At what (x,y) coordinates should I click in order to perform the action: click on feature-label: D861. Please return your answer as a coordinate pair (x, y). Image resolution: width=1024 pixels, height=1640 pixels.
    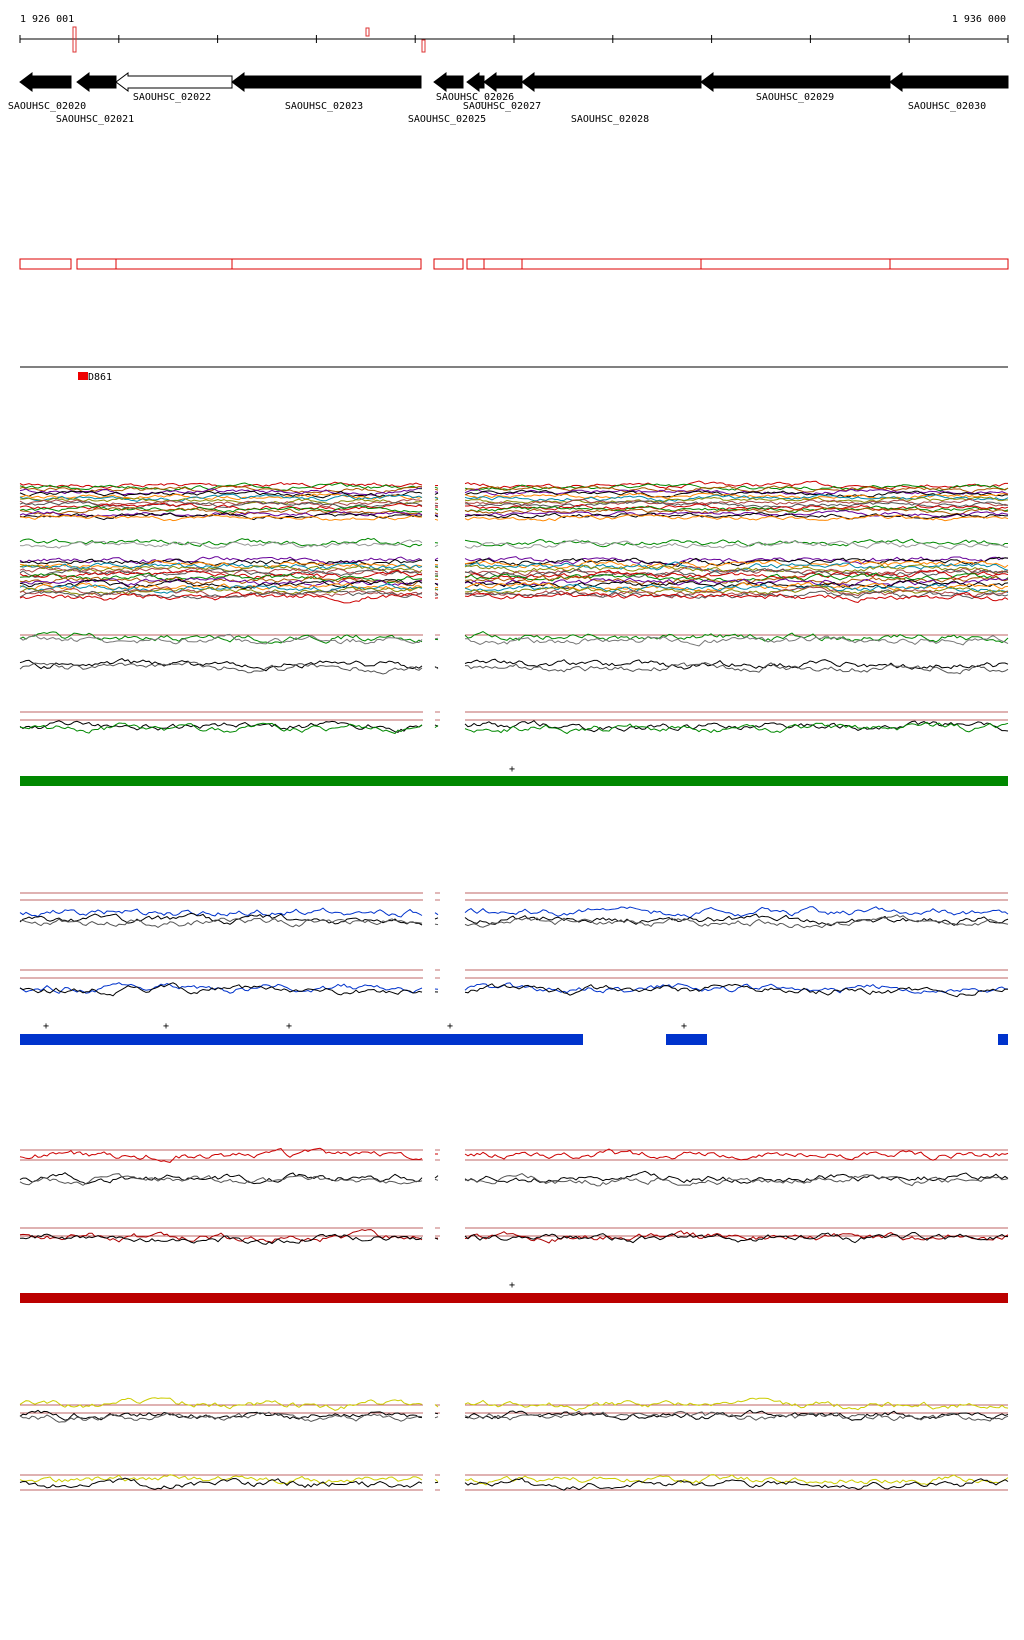
    Looking at the image, I should click on (100, 377).